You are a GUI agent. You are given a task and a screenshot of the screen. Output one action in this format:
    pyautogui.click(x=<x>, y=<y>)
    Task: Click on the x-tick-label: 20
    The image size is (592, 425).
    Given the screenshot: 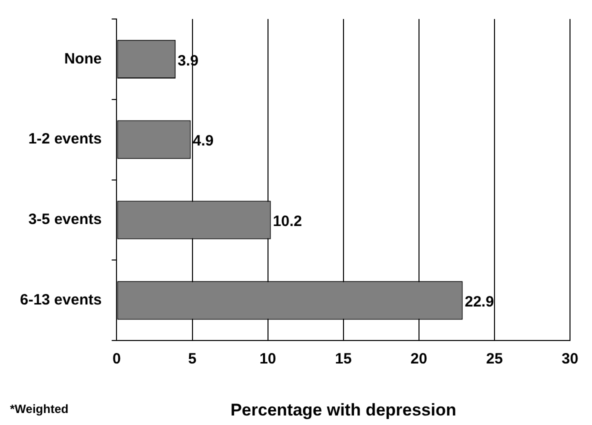 What is the action you would take?
    pyautogui.click(x=419, y=359)
    